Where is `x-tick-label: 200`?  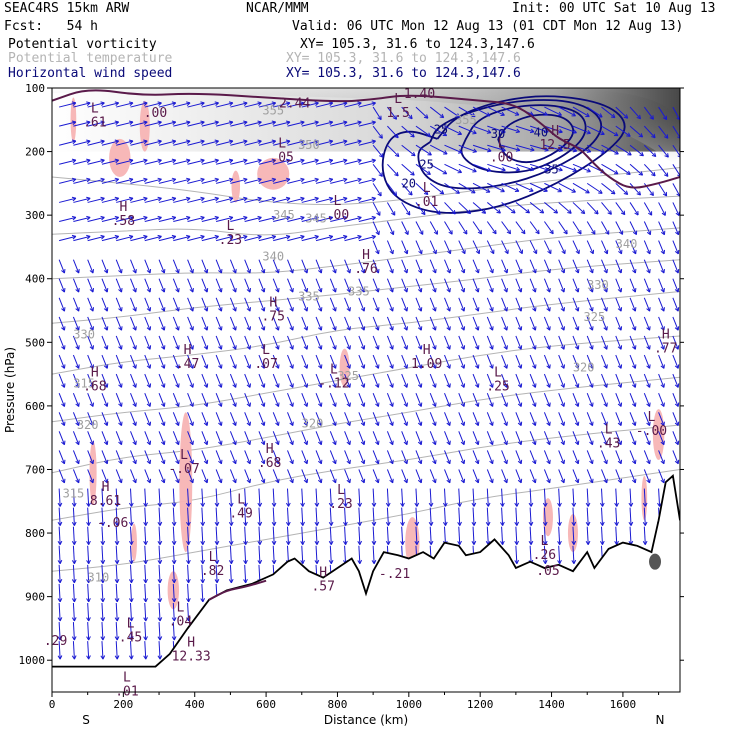
x-tick-label: 200 is located at coordinates (123, 704).